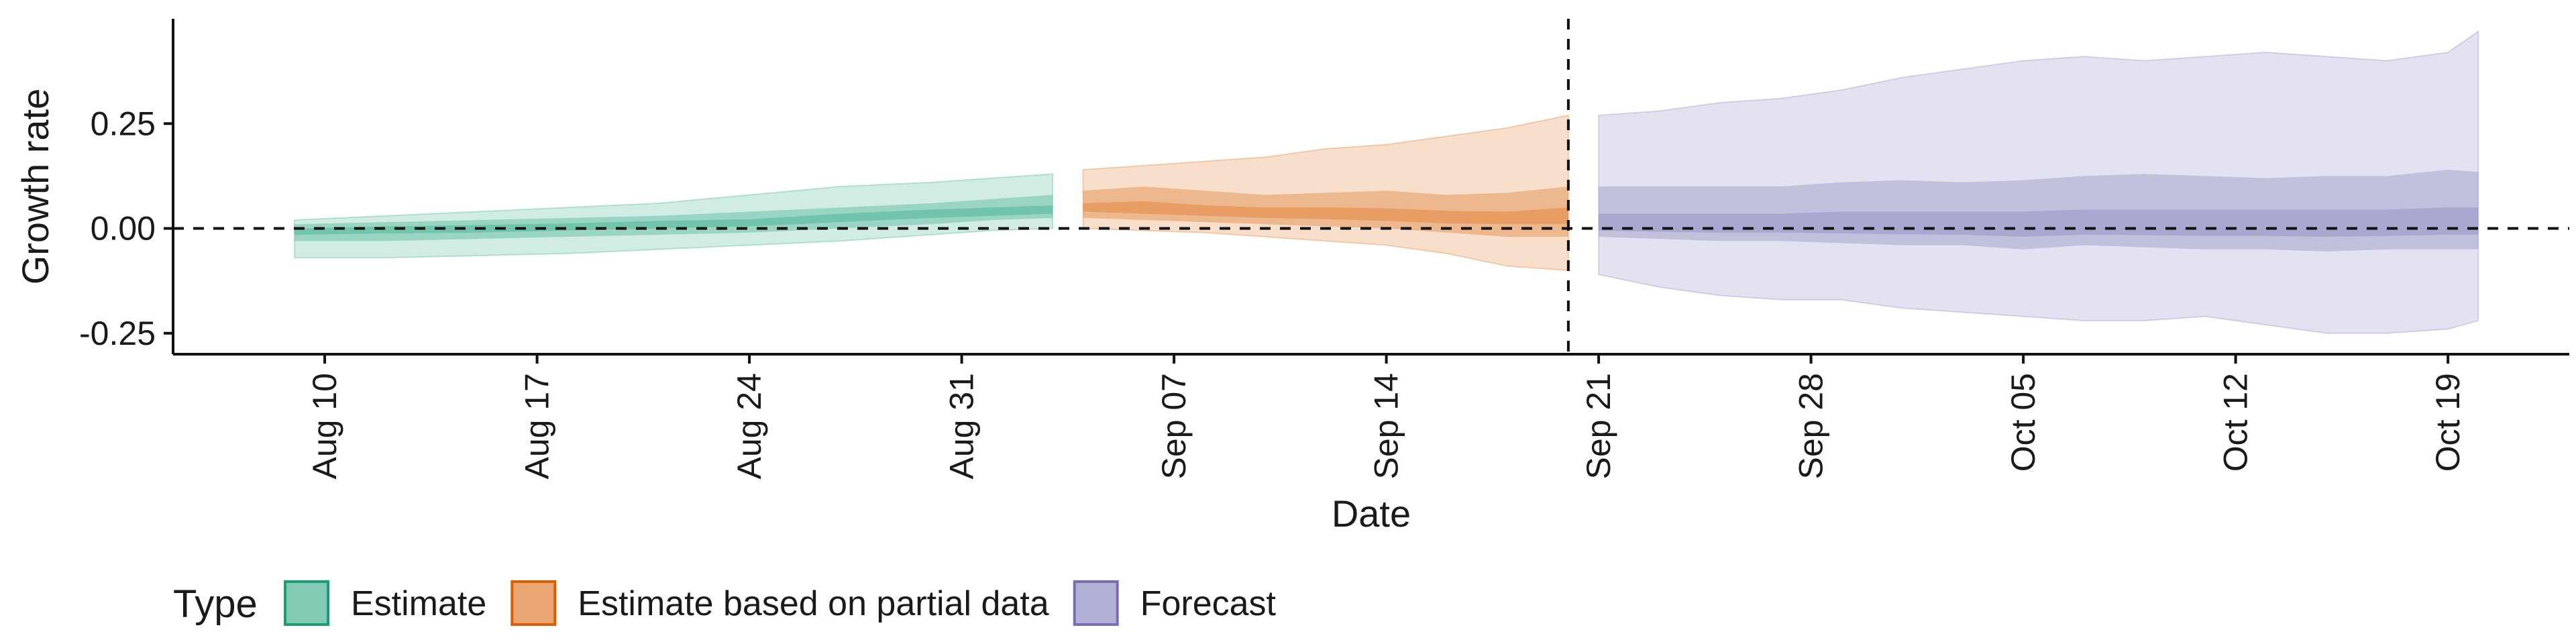 The height and width of the screenshot is (644, 2576). I want to click on x-tick-label: Oct 05, so click(2023, 422).